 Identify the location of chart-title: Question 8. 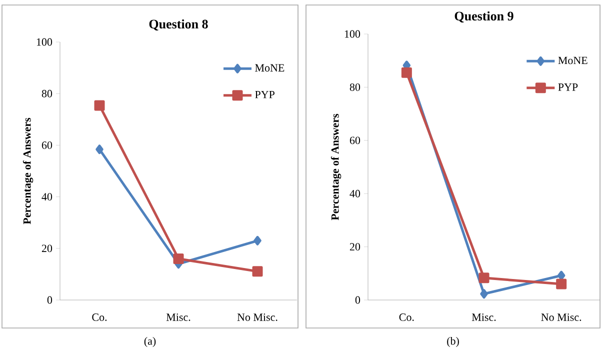
(178, 24).